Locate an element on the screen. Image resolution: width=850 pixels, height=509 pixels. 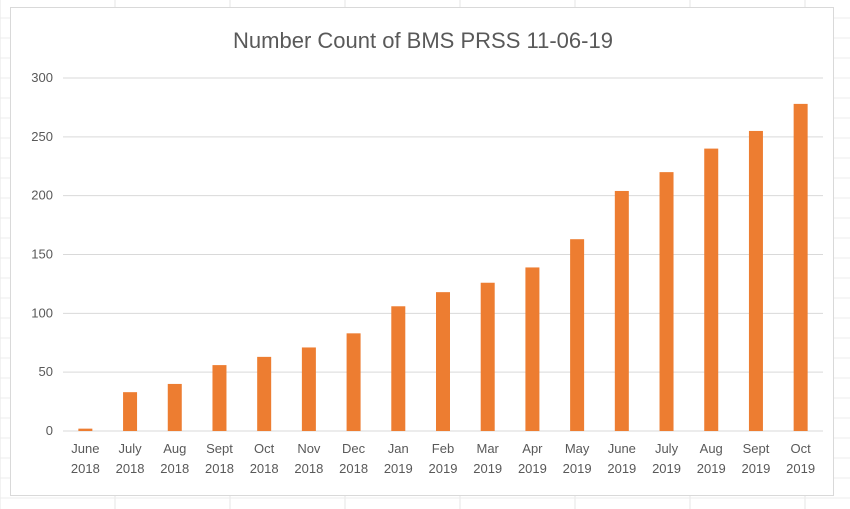
x-tick-label: Feb 2019 is located at coordinates (443, 458).